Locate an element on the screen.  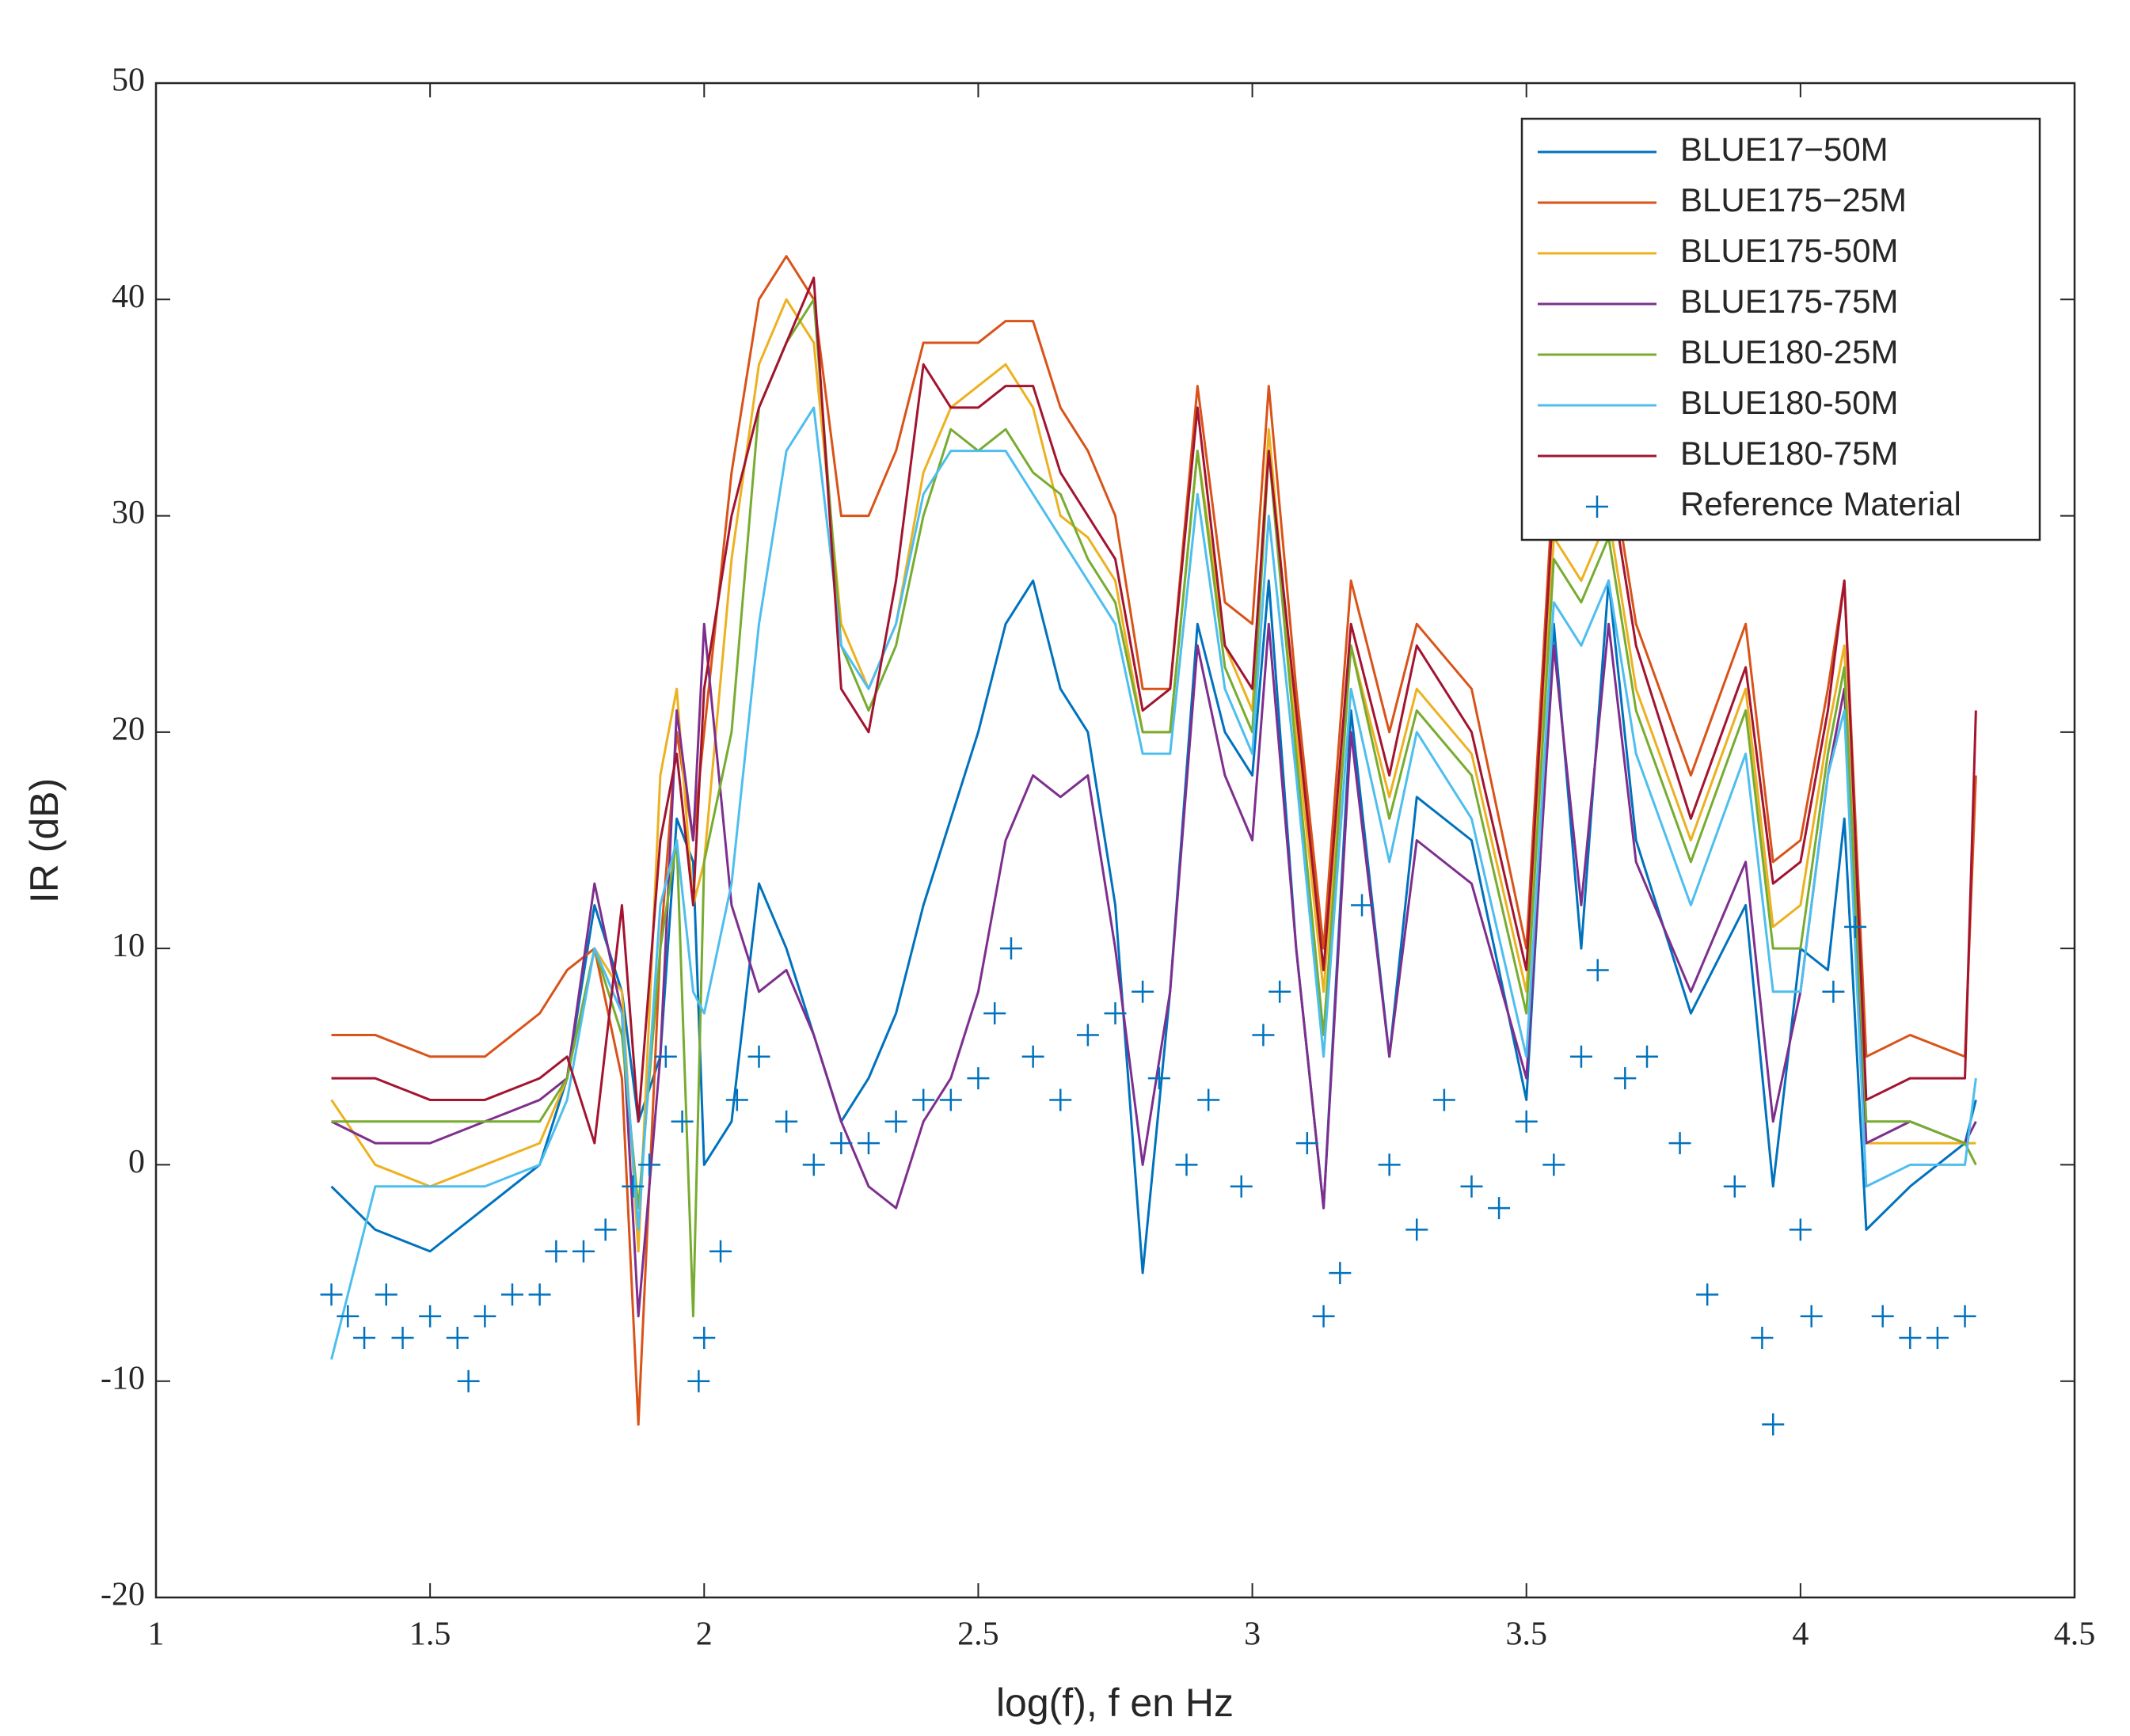
legend-label: BLUE175−25M is located at coordinates (1793, 199).